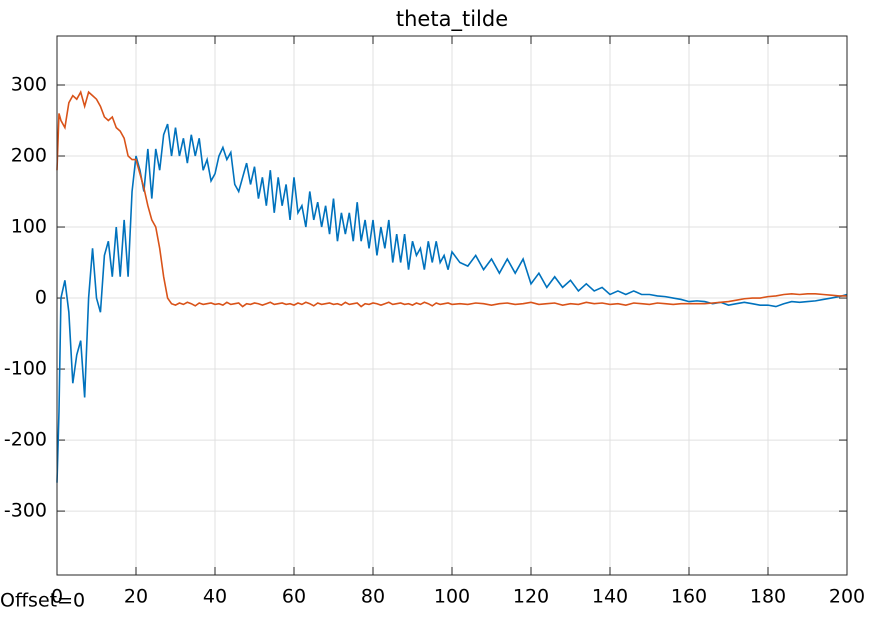 The image size is (875, 620). What do you see at coordinates (531, 597) in the screenshot?
I see `x-tick-label: 120` at bounding box center [531, 597].